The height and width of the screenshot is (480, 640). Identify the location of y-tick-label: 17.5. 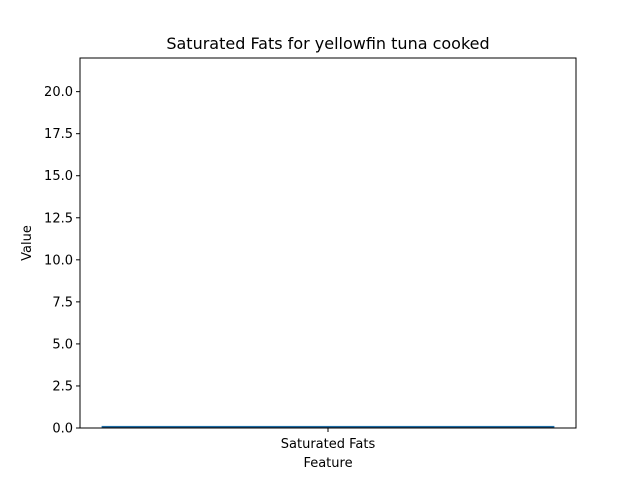
(58, 134).